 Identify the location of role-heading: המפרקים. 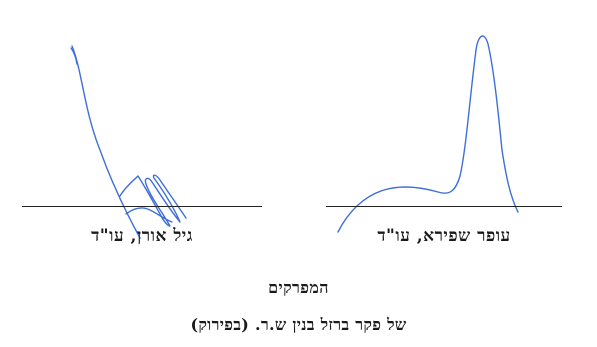
(298, 287).